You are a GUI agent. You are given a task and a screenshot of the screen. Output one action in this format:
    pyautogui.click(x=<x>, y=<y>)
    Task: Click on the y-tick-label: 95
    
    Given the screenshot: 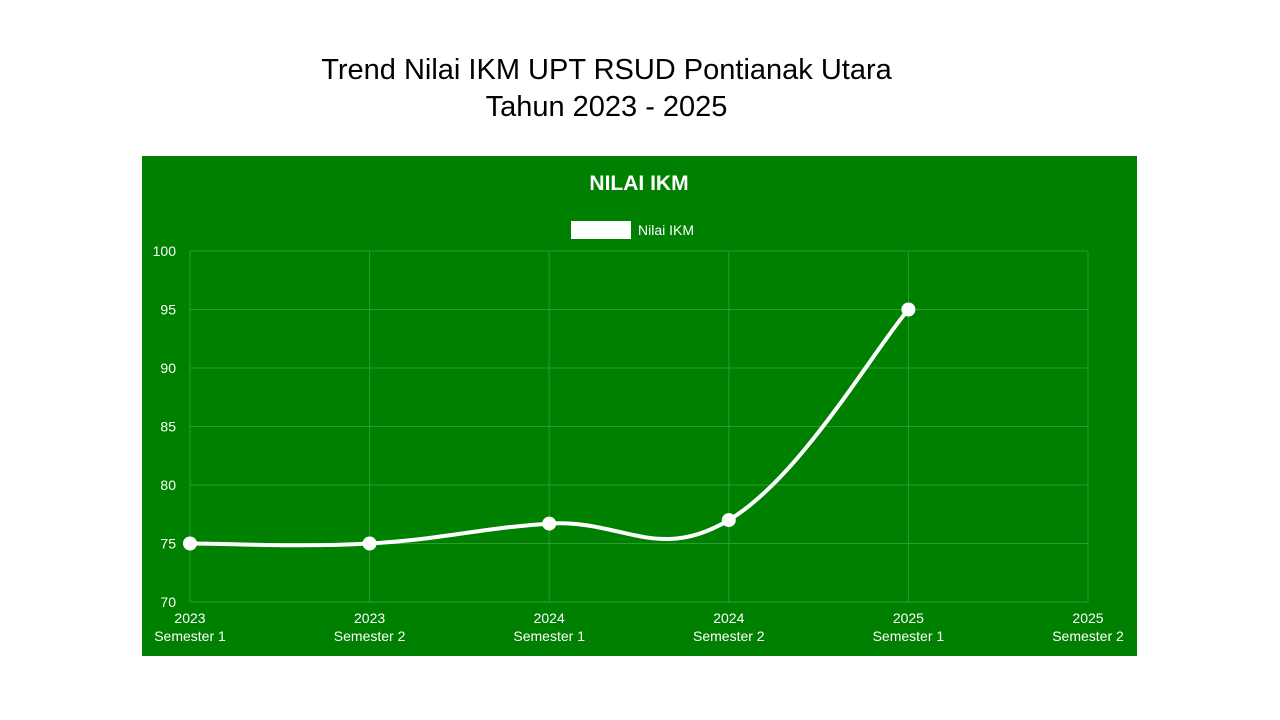 What is the action you would take?
    pyautogui.click(x=168, y=310)
    